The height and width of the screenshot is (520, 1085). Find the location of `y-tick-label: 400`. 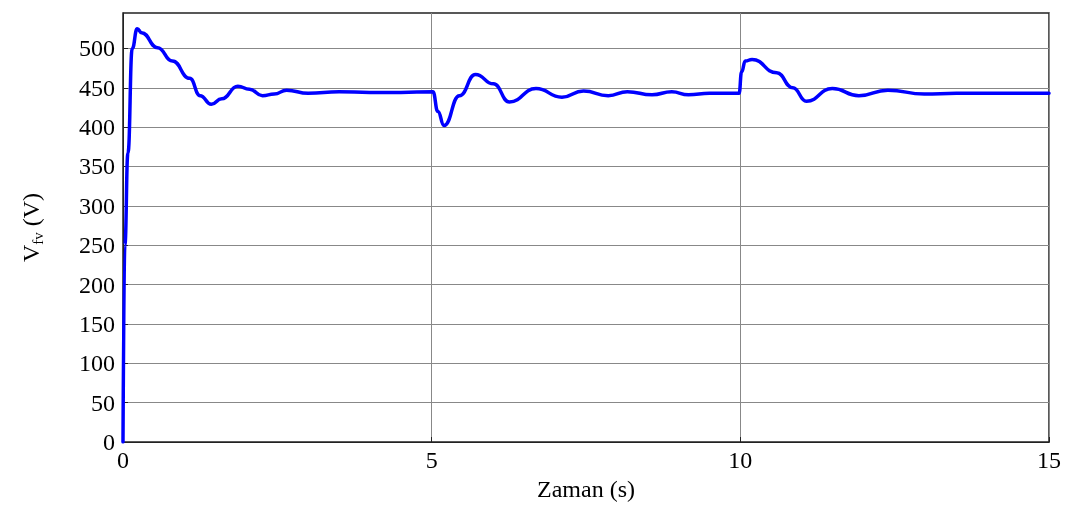

y-tick-label: 400 is located at coordinates (97, 127).